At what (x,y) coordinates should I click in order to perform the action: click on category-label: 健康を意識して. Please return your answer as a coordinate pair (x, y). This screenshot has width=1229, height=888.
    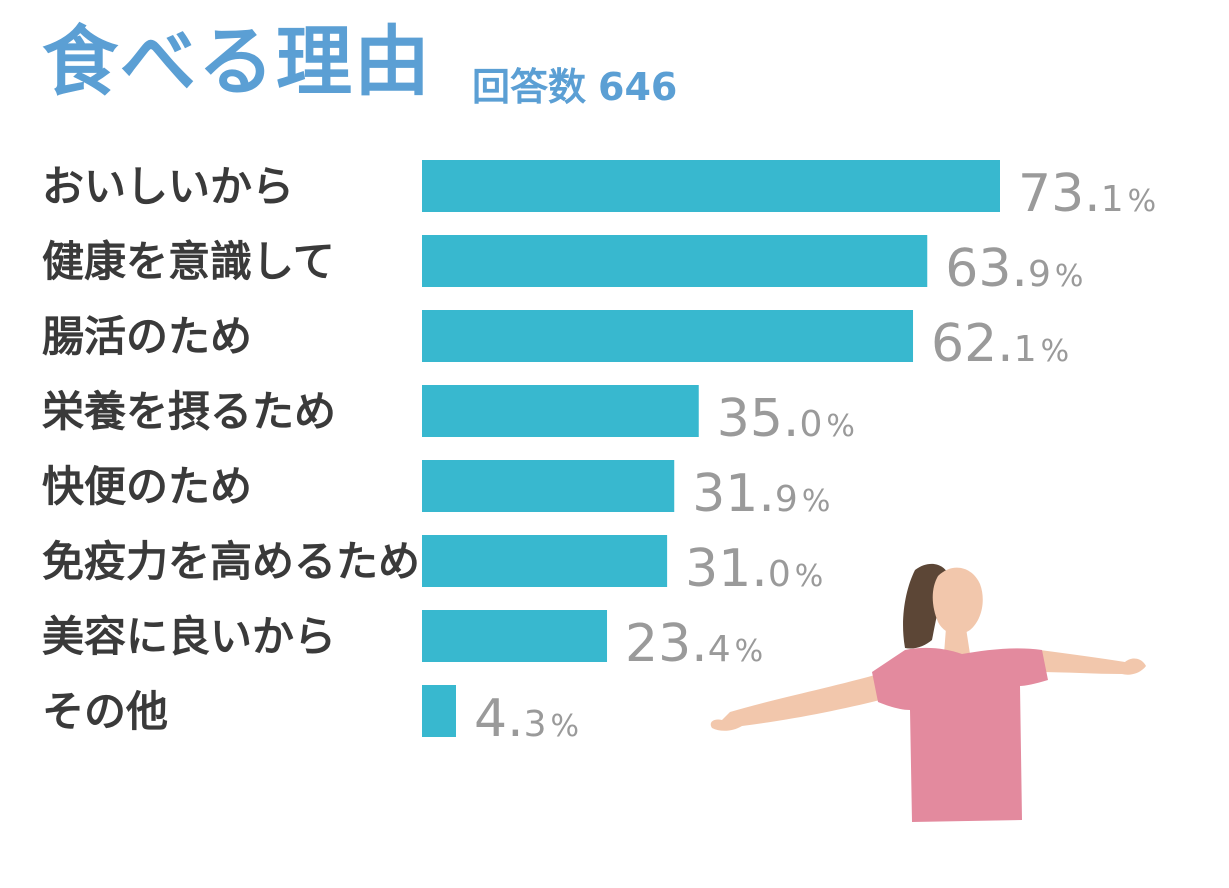
    Looking at the image, I should click on (188, 261).